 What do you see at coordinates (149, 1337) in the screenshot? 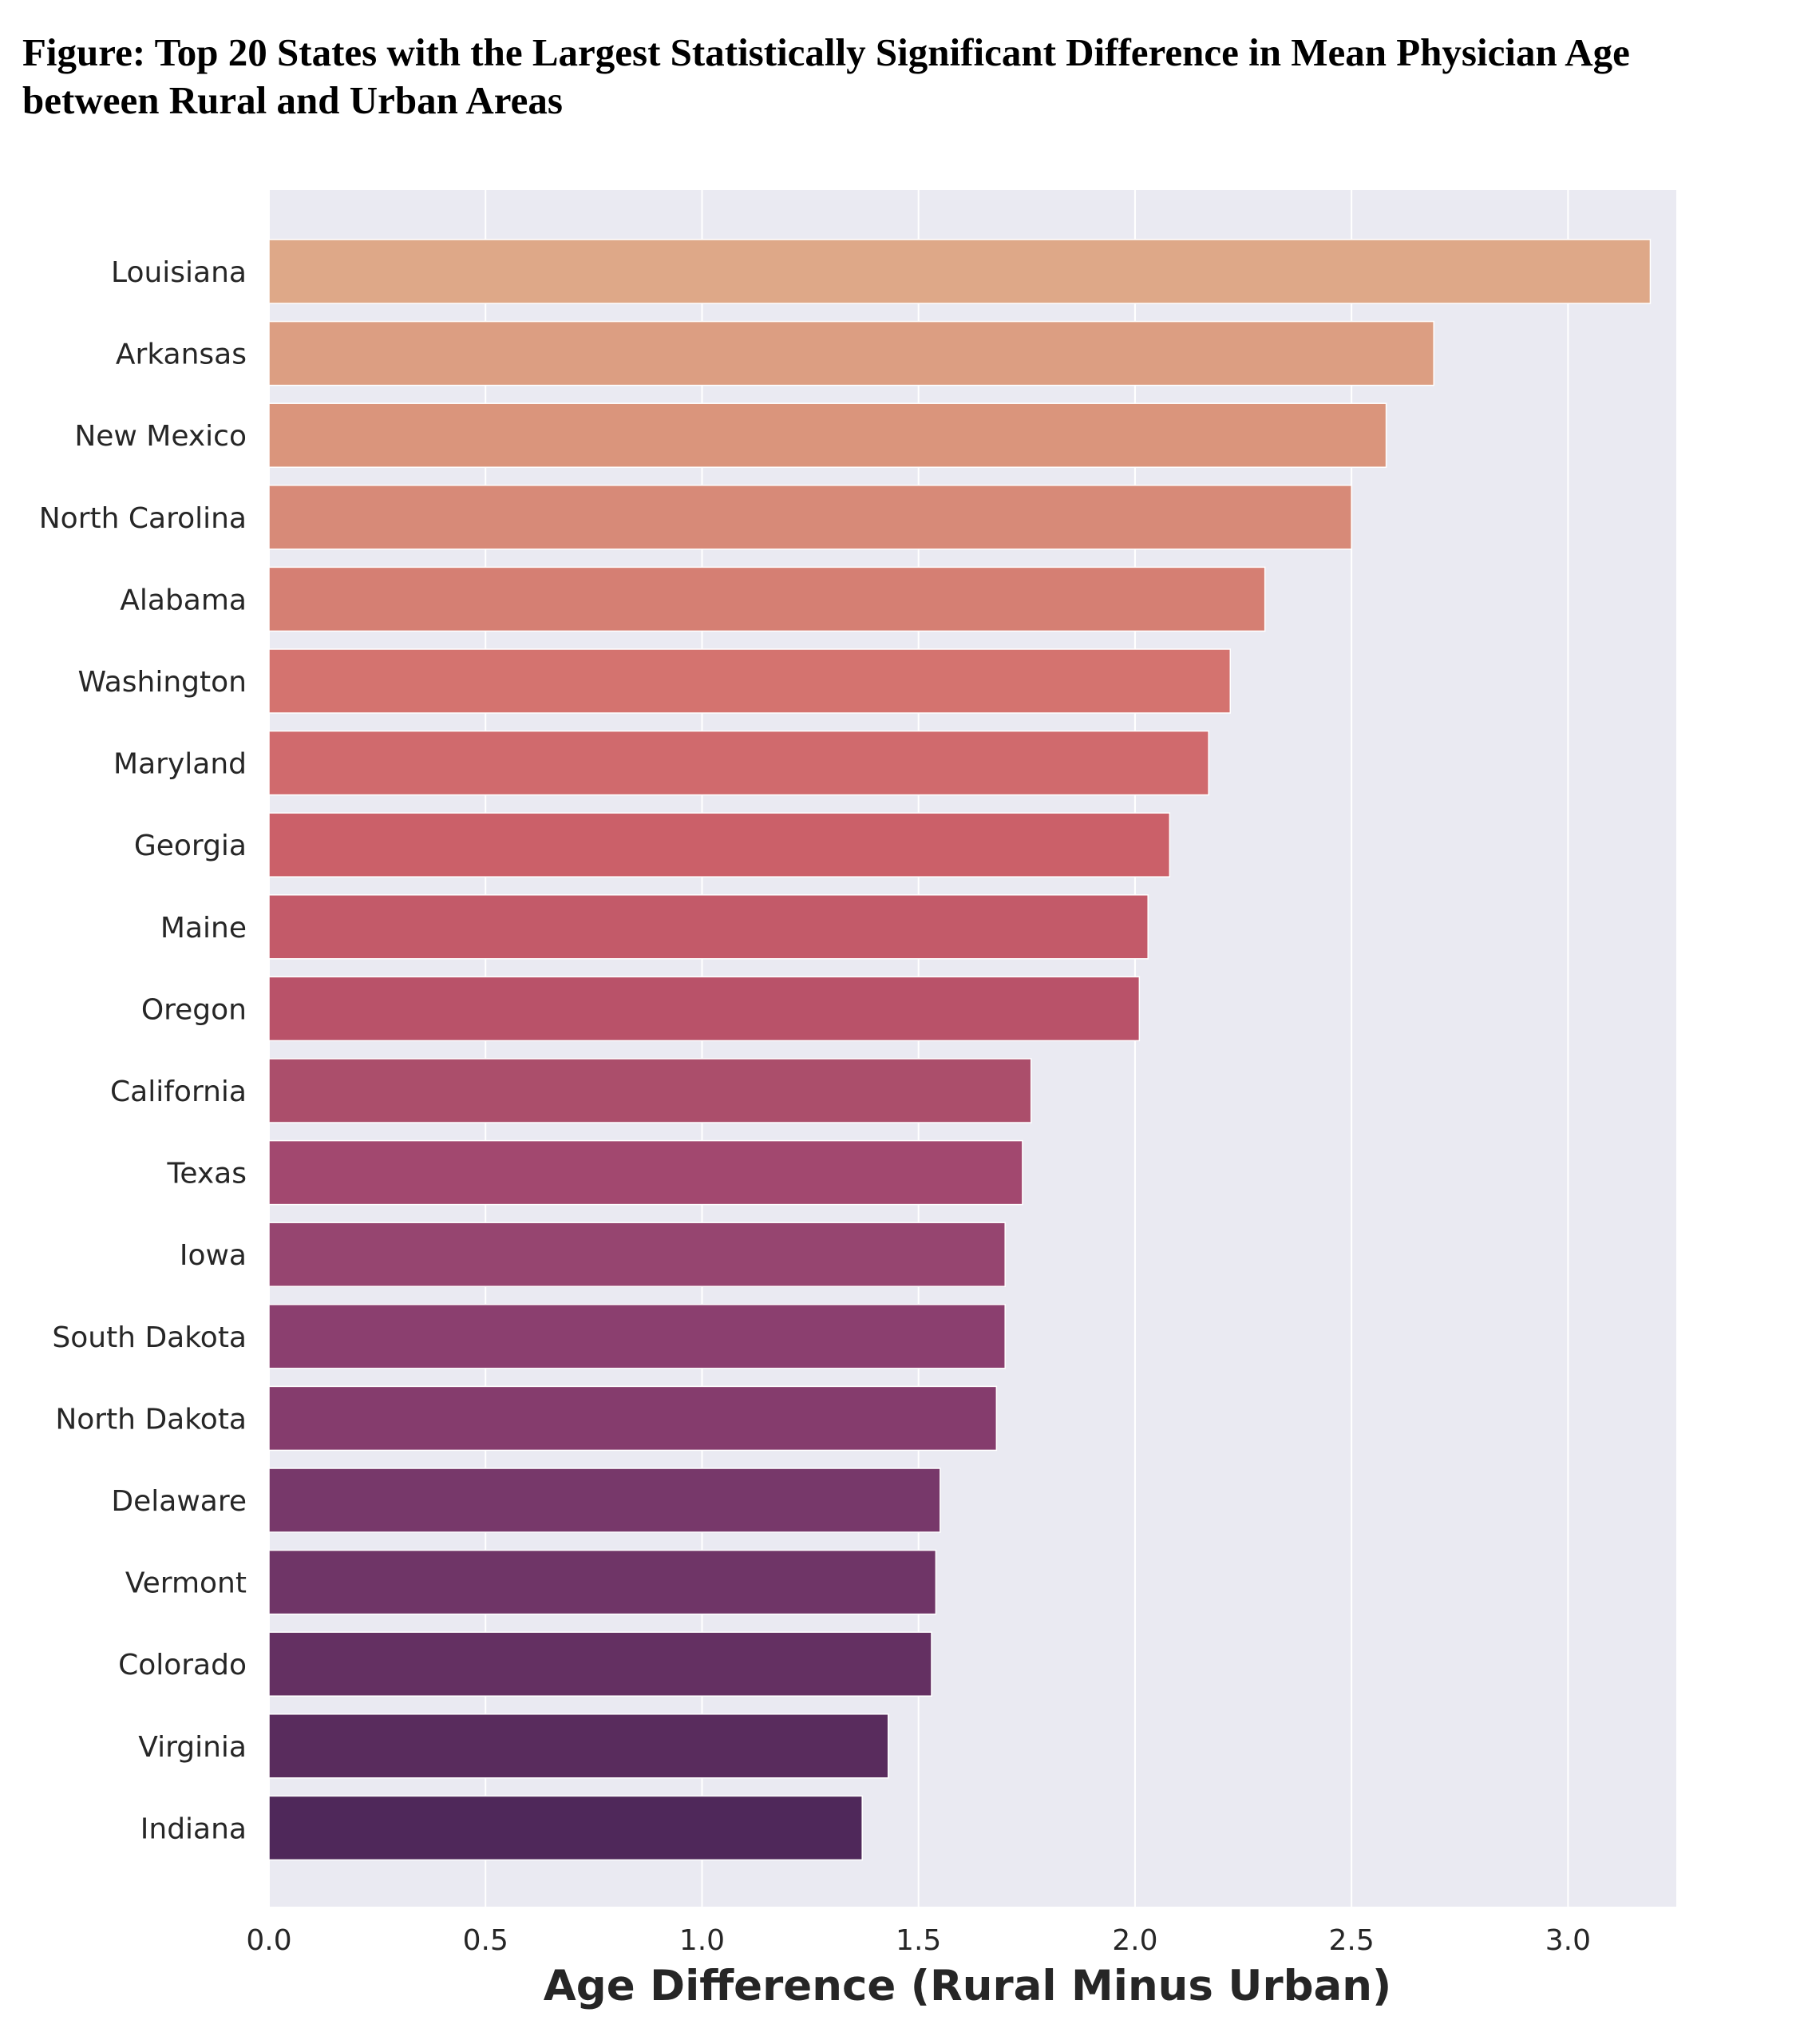
I see `y-tick-label: South Dakota` at bounding box center [149, 1337].